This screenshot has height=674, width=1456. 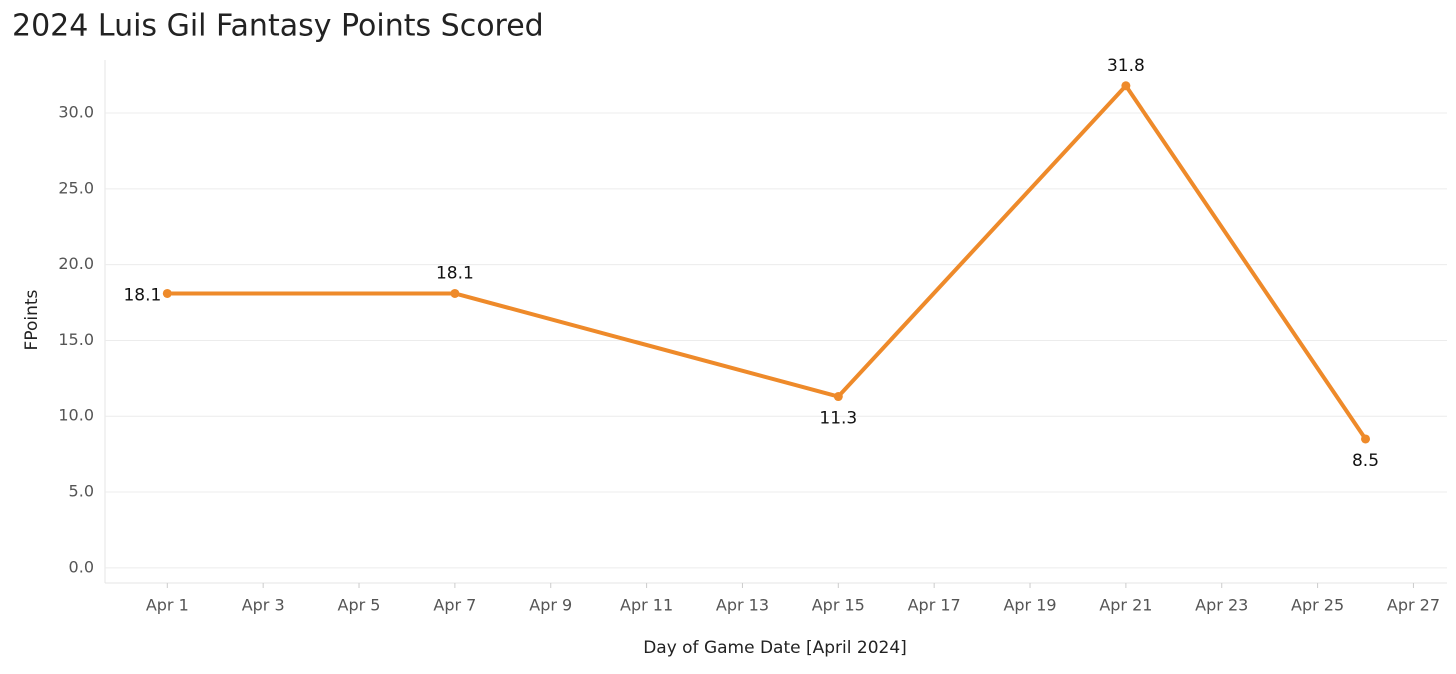 I want to click on x-tick-label: Apr 27, so click(x=1413, y=605).